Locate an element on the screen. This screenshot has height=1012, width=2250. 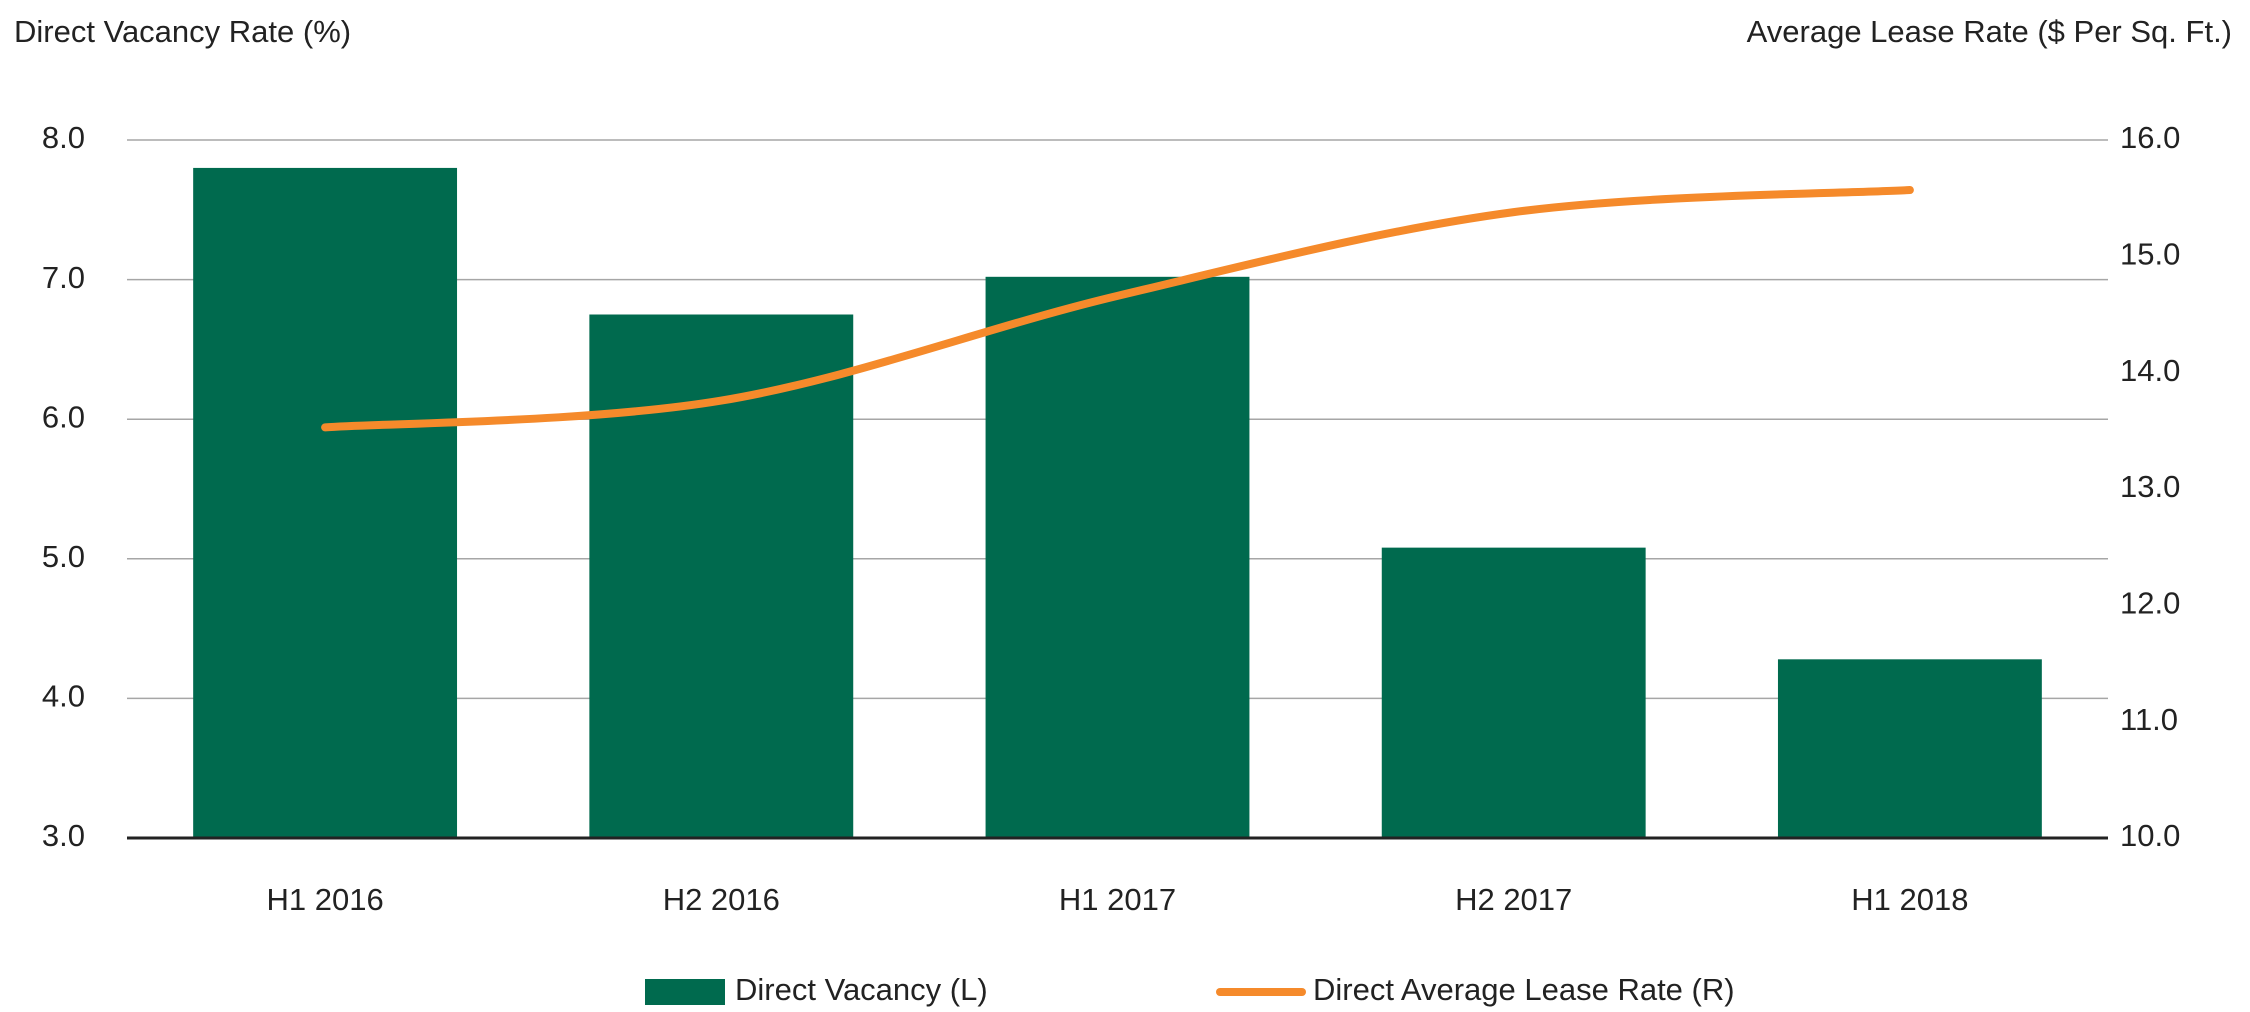
y-tick-label: 7.0 is located at coordinates (63, 277).